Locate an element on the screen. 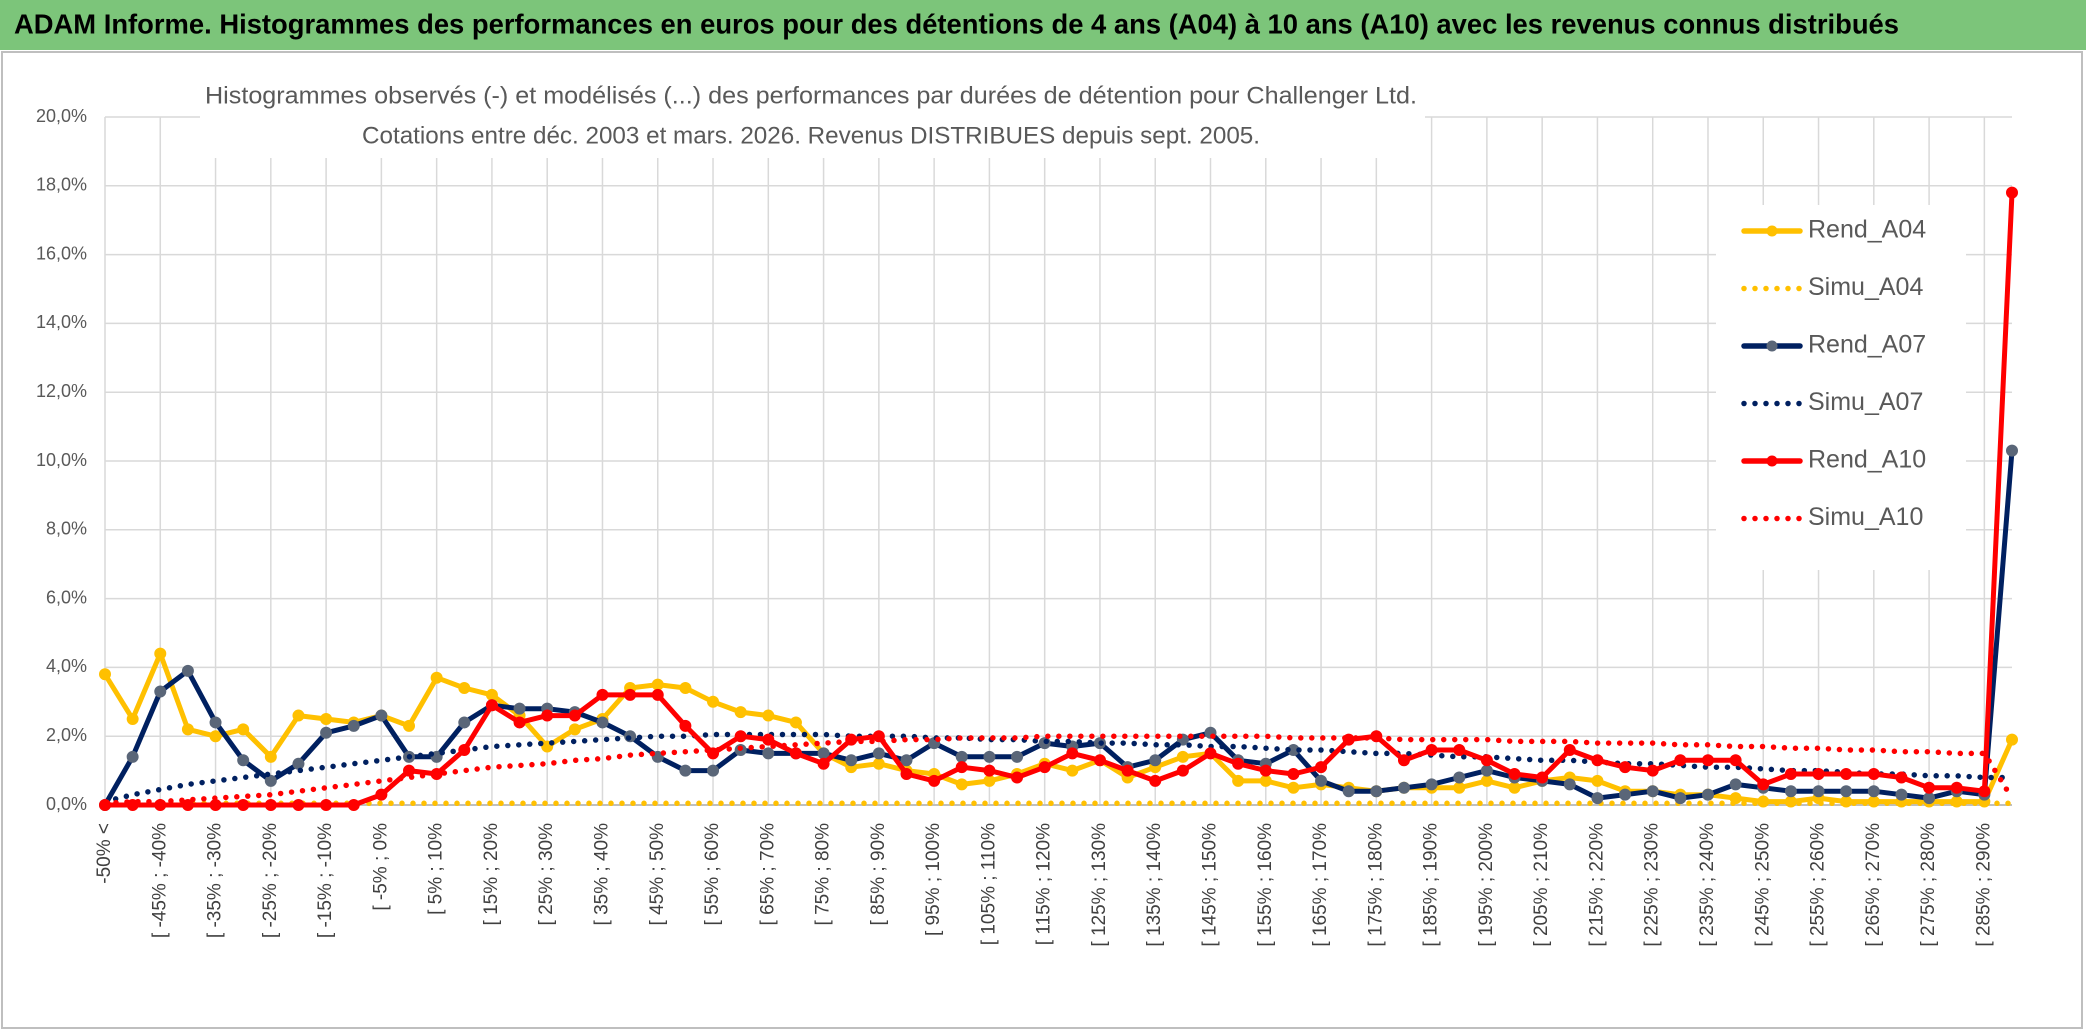 Image resolution: width=2086 pixels, height=1031 pixels. x-tick-label: [ 195% ; 200% is located at coordinates (1486, 885).